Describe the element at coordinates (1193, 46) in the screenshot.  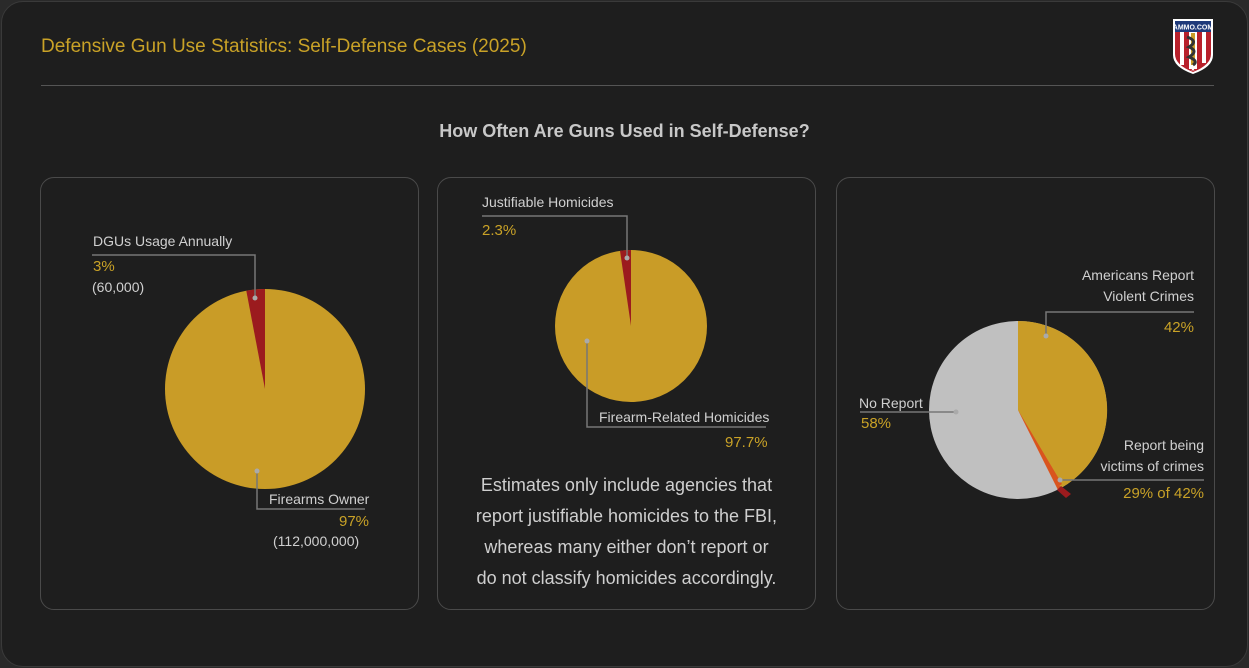
I see `ammo-com-logo: AMMO.COM ★` at that location.